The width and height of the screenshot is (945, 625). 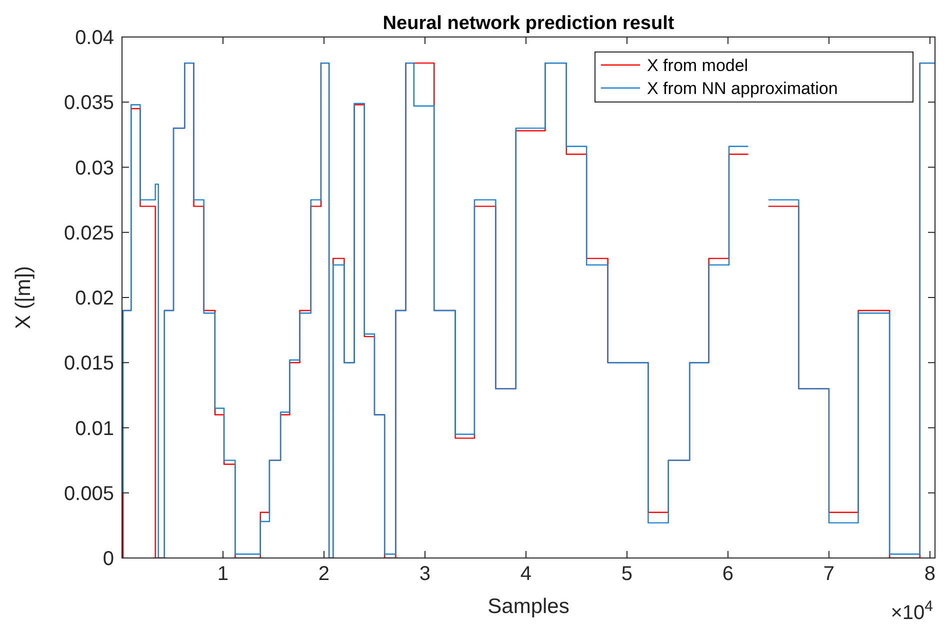 What do you see at coordinates (94, 168) in the screenshot?
I see `y-tick-label: 0.03` at bounding box center [94, 168].